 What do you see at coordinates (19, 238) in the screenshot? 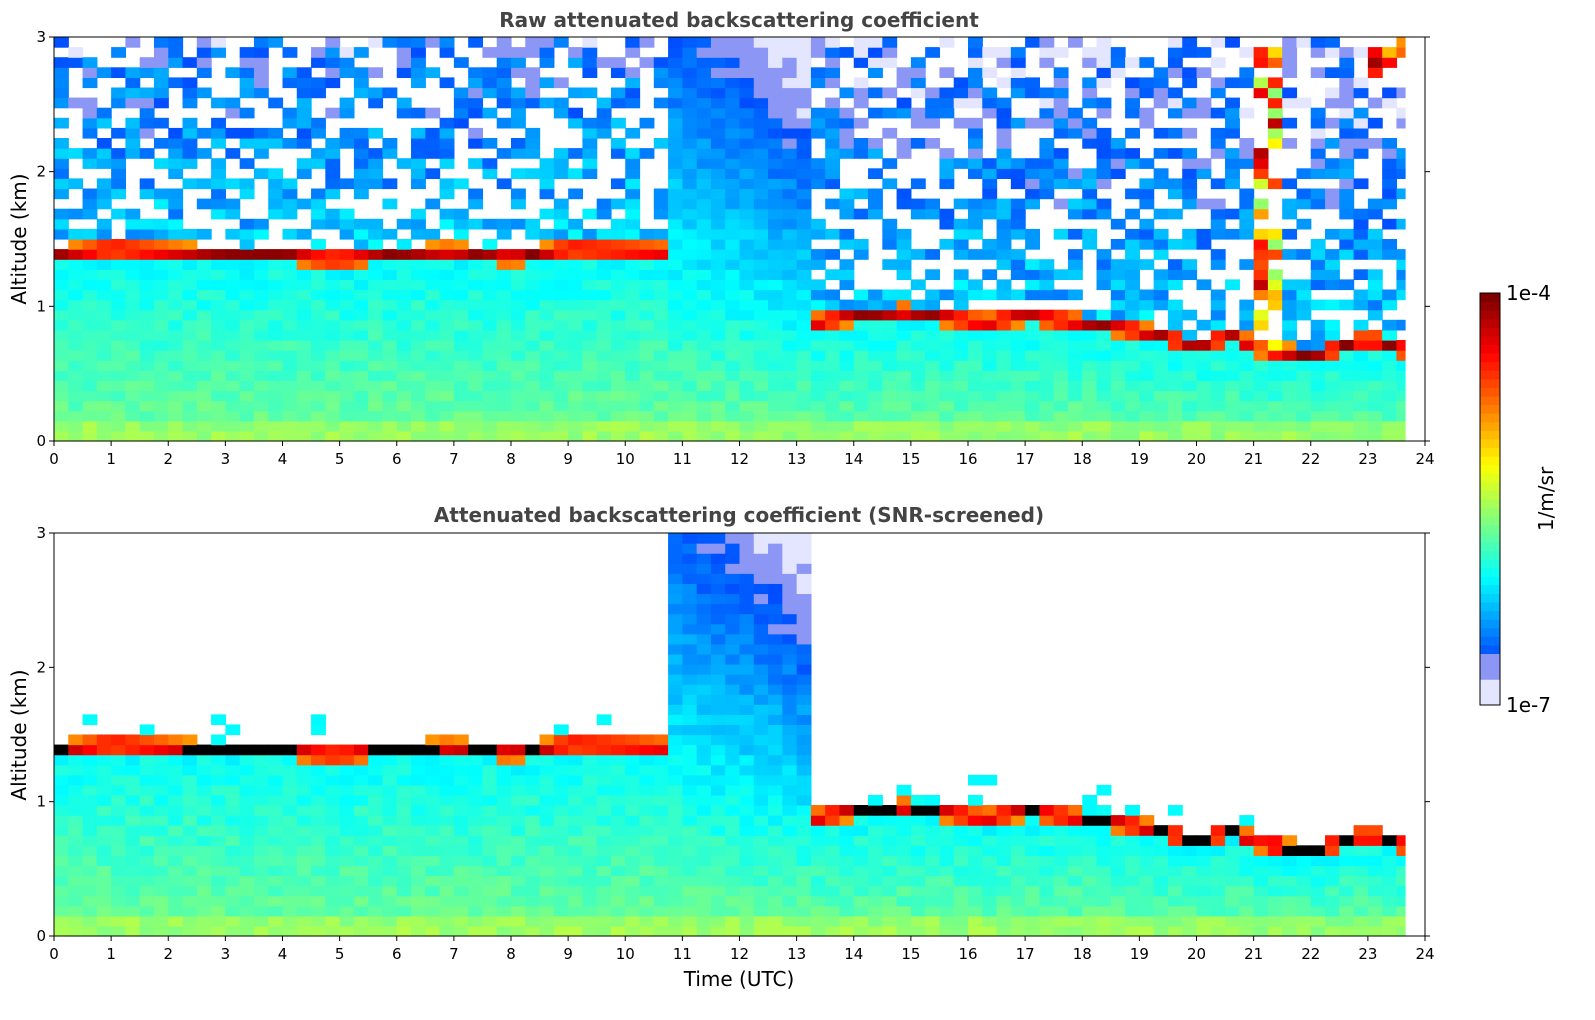
I see `raw-y-axis-label: Altitude (km)` at bounding box center [19, 238].